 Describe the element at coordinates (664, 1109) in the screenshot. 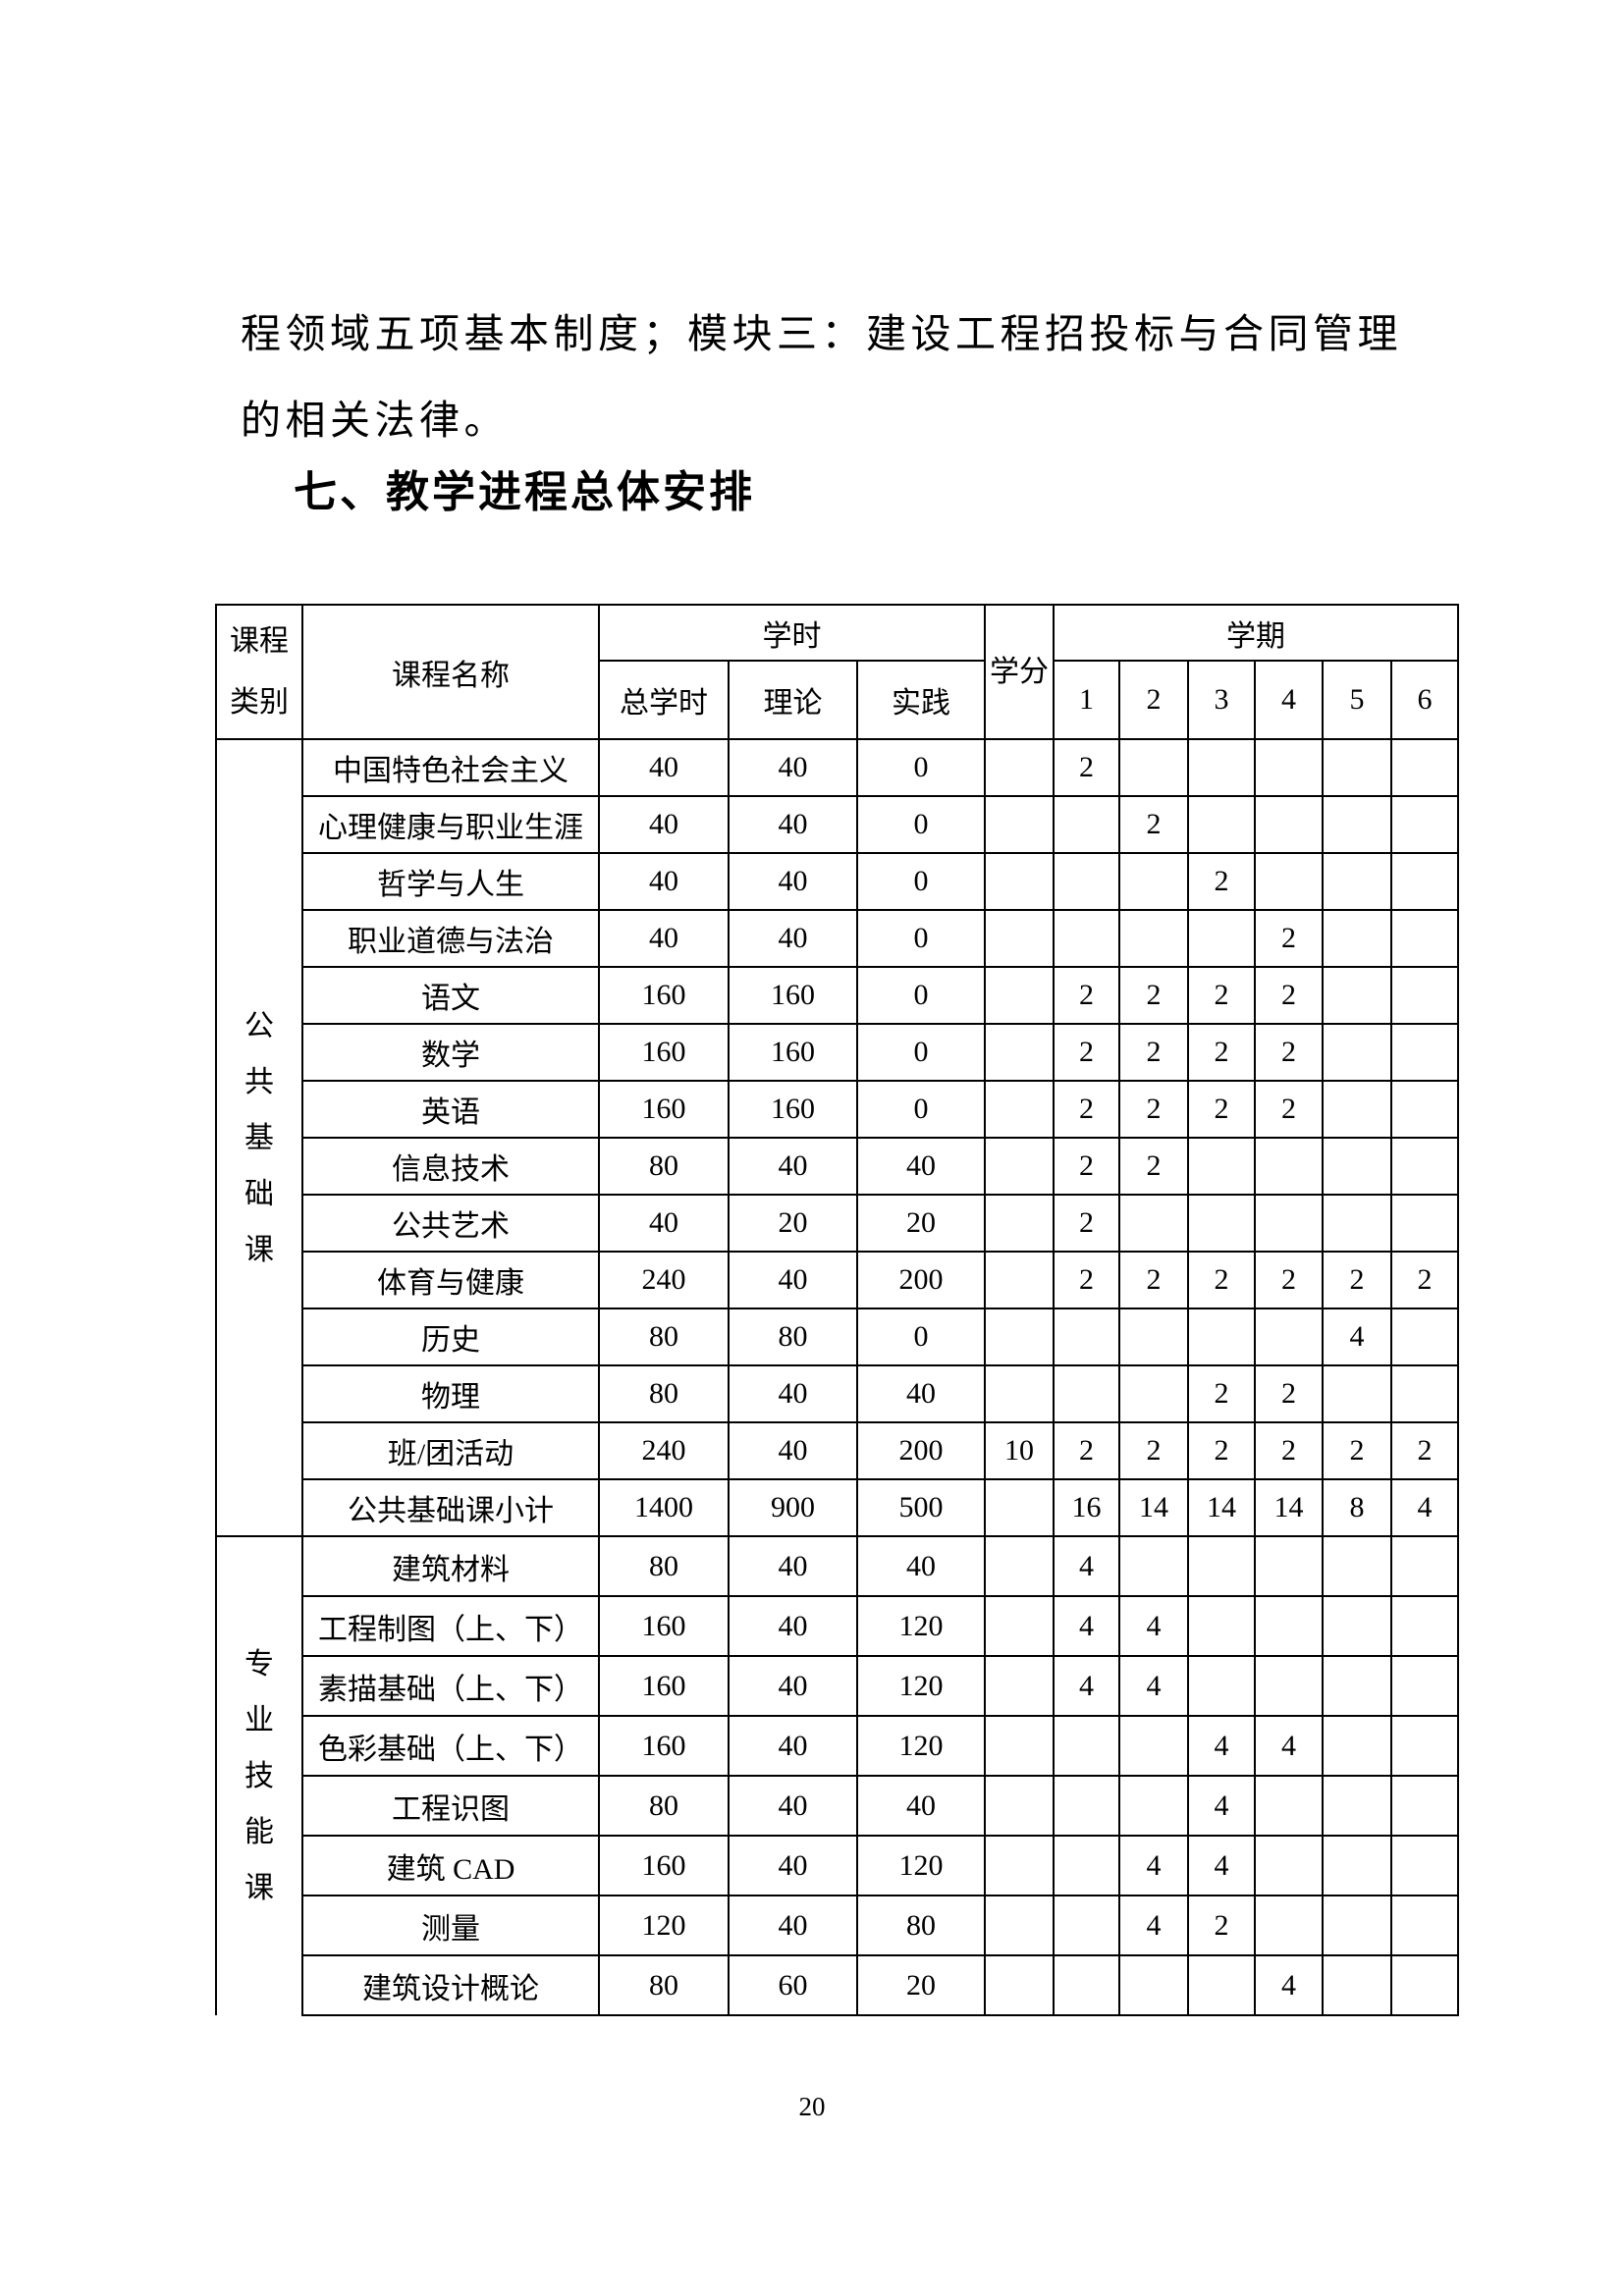

I see `total-hours-cell: 160` at that location.